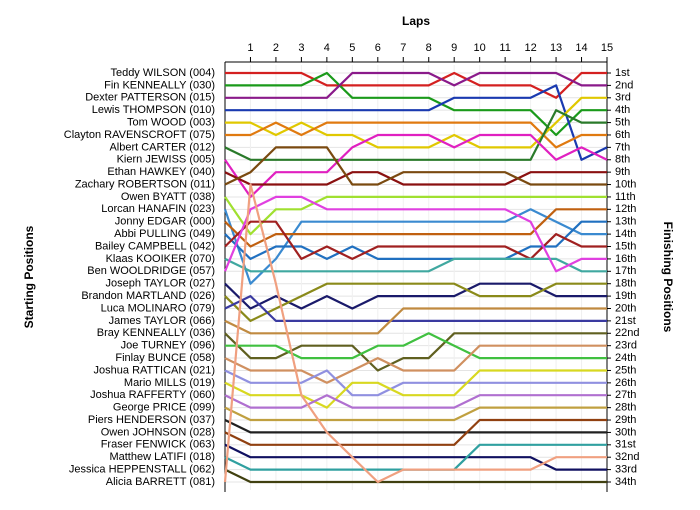 The height and width of the screenshot is (510, 700). Describe the element at coordinates (162, 321) in the screenshot. I see `driver-label: James TAYLOR (066)` at that location.